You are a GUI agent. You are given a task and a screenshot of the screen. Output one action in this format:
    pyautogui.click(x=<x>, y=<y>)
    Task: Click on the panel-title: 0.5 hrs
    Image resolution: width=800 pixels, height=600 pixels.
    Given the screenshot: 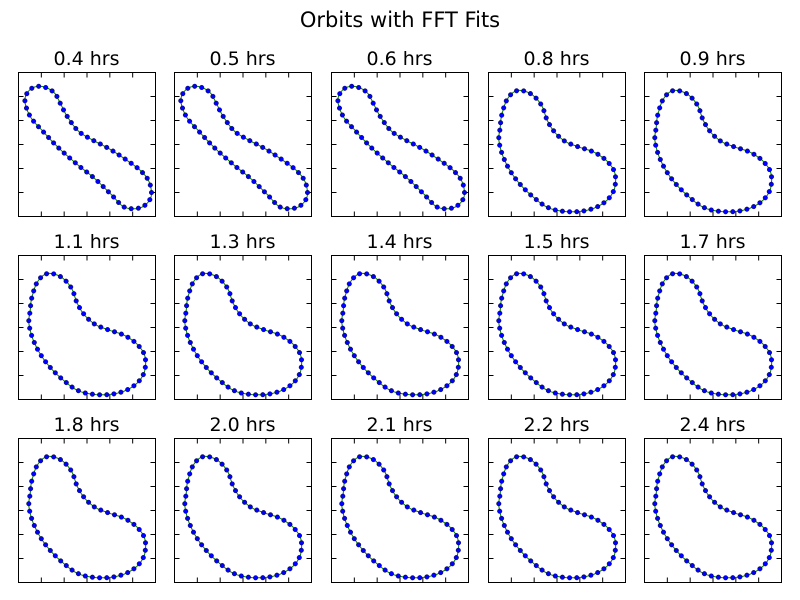 What is the action you would take?
    pyautogui.click(x=242, y=59)
    